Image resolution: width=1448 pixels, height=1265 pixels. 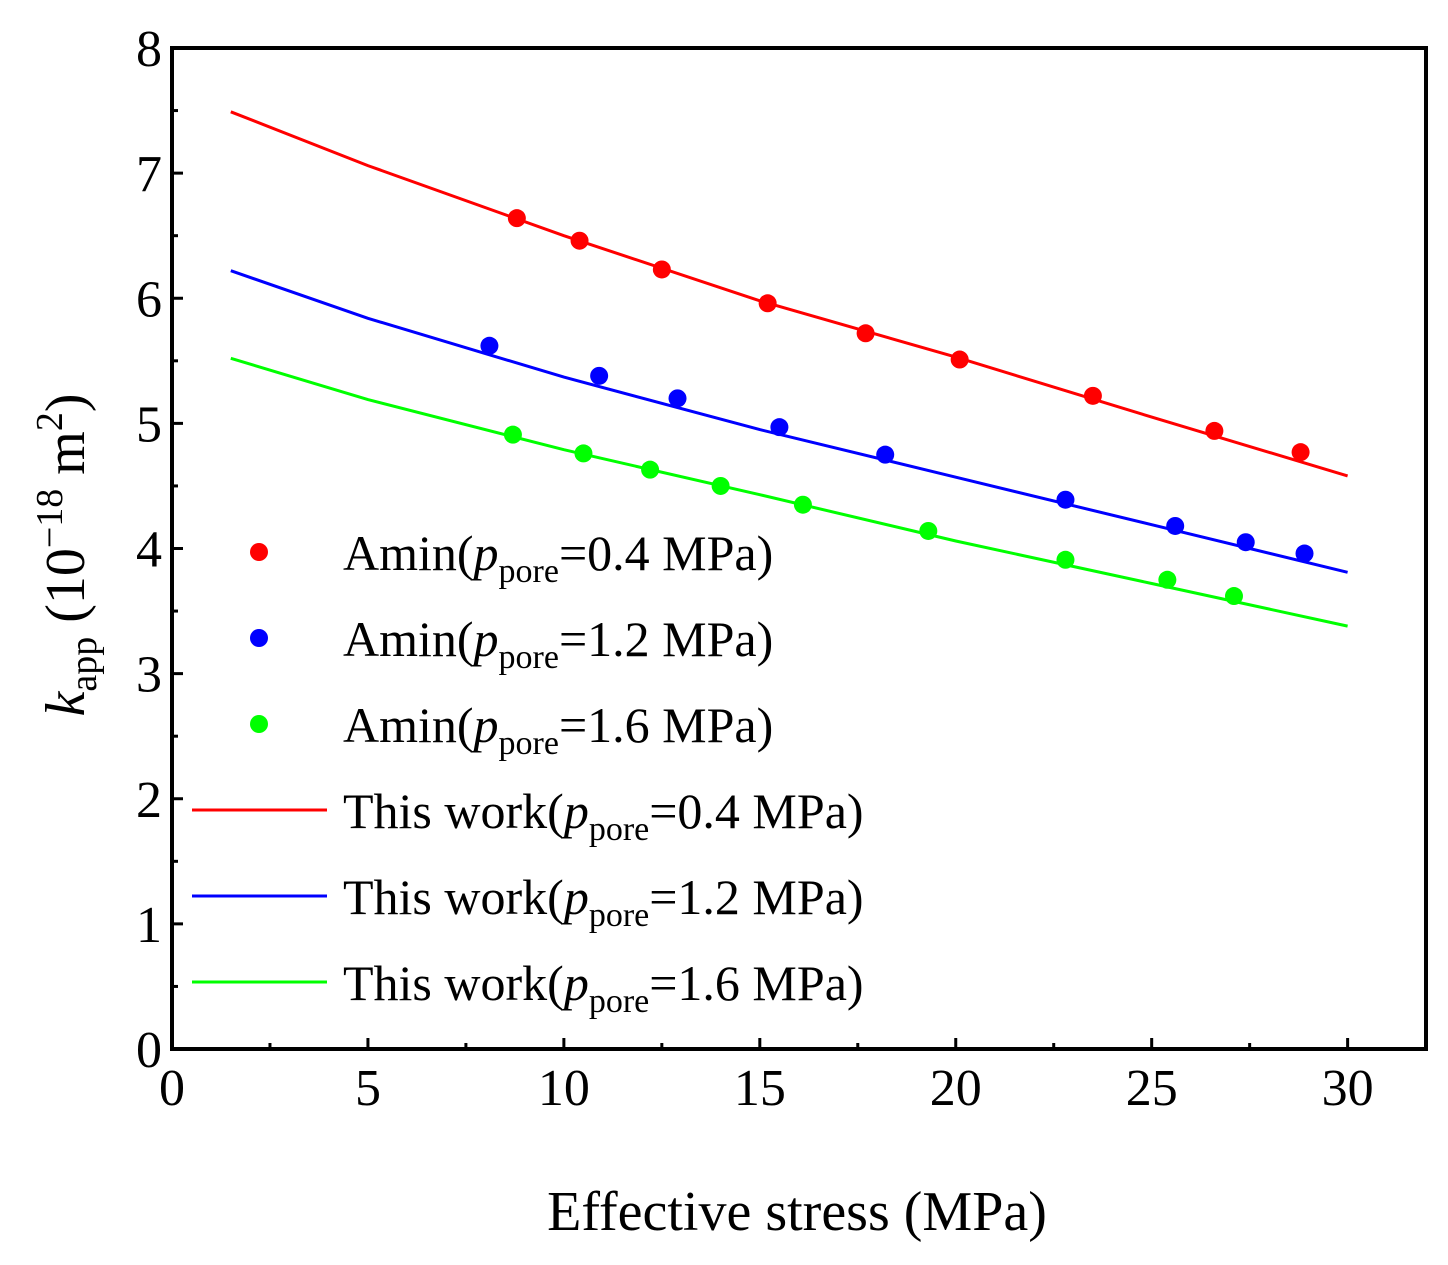 I want to click on y-tick-label: 3, so click(x=149, y=675).